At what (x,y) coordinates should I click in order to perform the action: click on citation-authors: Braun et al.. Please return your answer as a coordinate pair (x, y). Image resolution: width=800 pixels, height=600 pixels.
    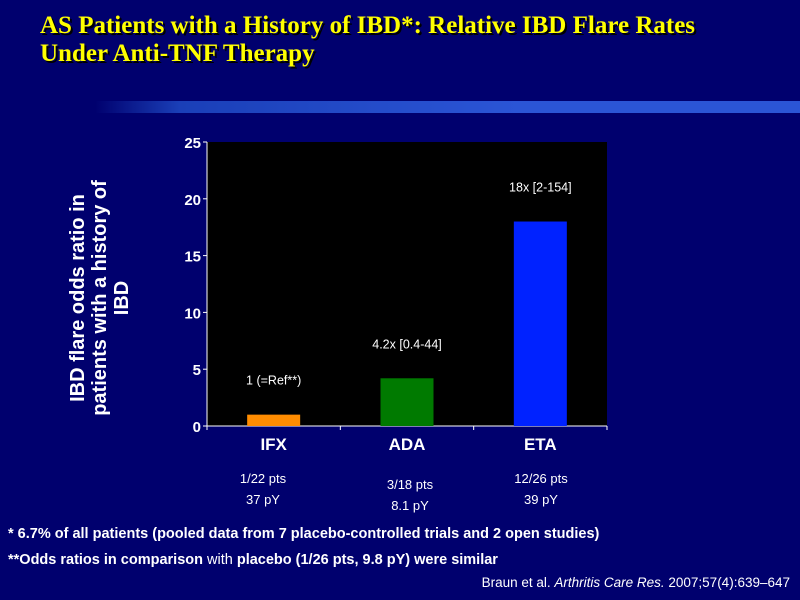
    Looking at the image, I should click on (518, 582).